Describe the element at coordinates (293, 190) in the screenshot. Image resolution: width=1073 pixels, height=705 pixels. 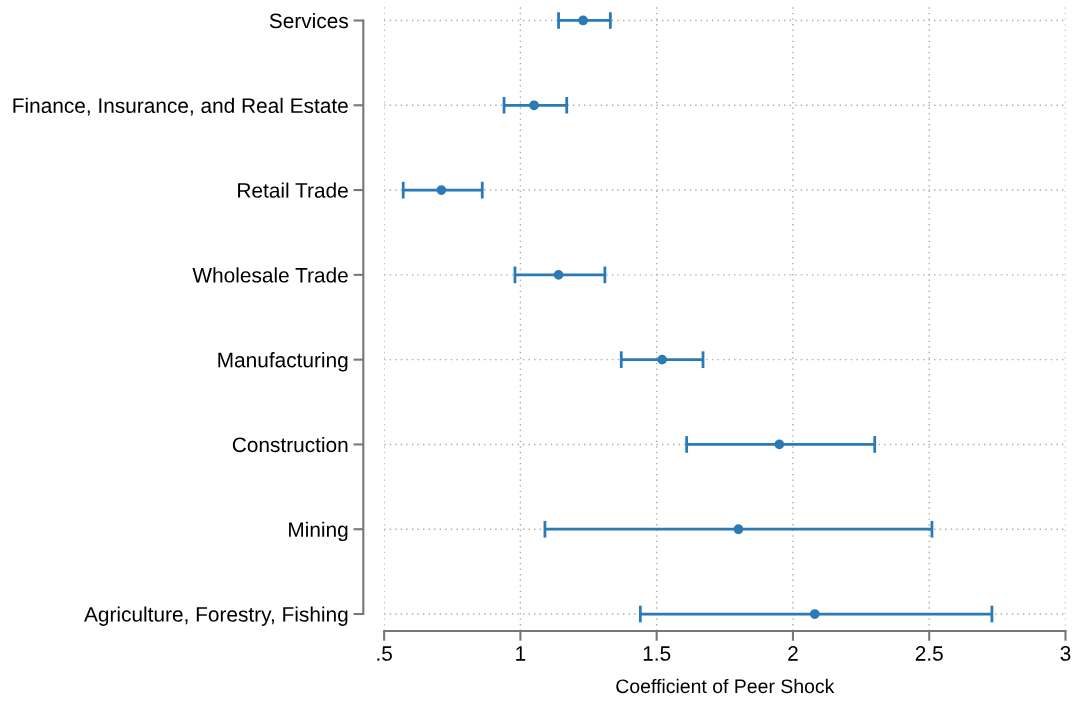
I see `y-tick-label: Retail Trade` at that location.